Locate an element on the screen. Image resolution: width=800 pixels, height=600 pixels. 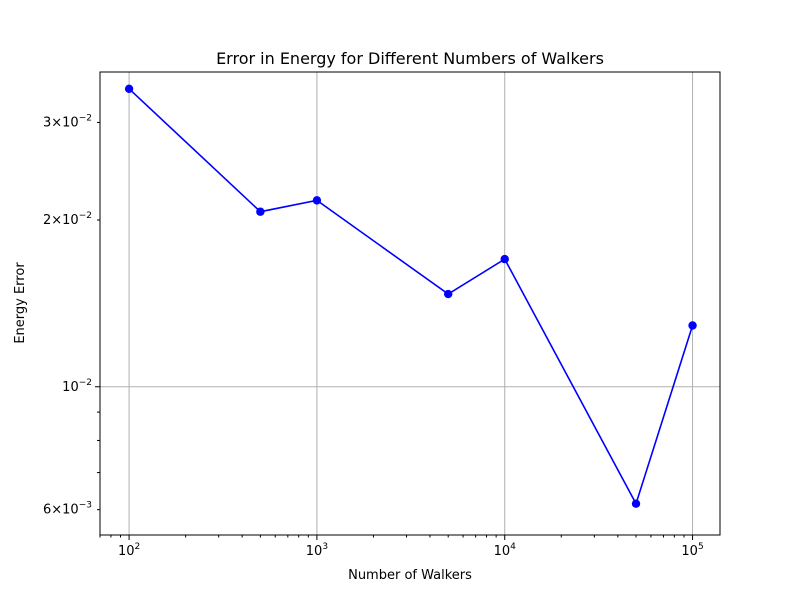
x-tick-label: 104 is located at coordinates (505, 550).